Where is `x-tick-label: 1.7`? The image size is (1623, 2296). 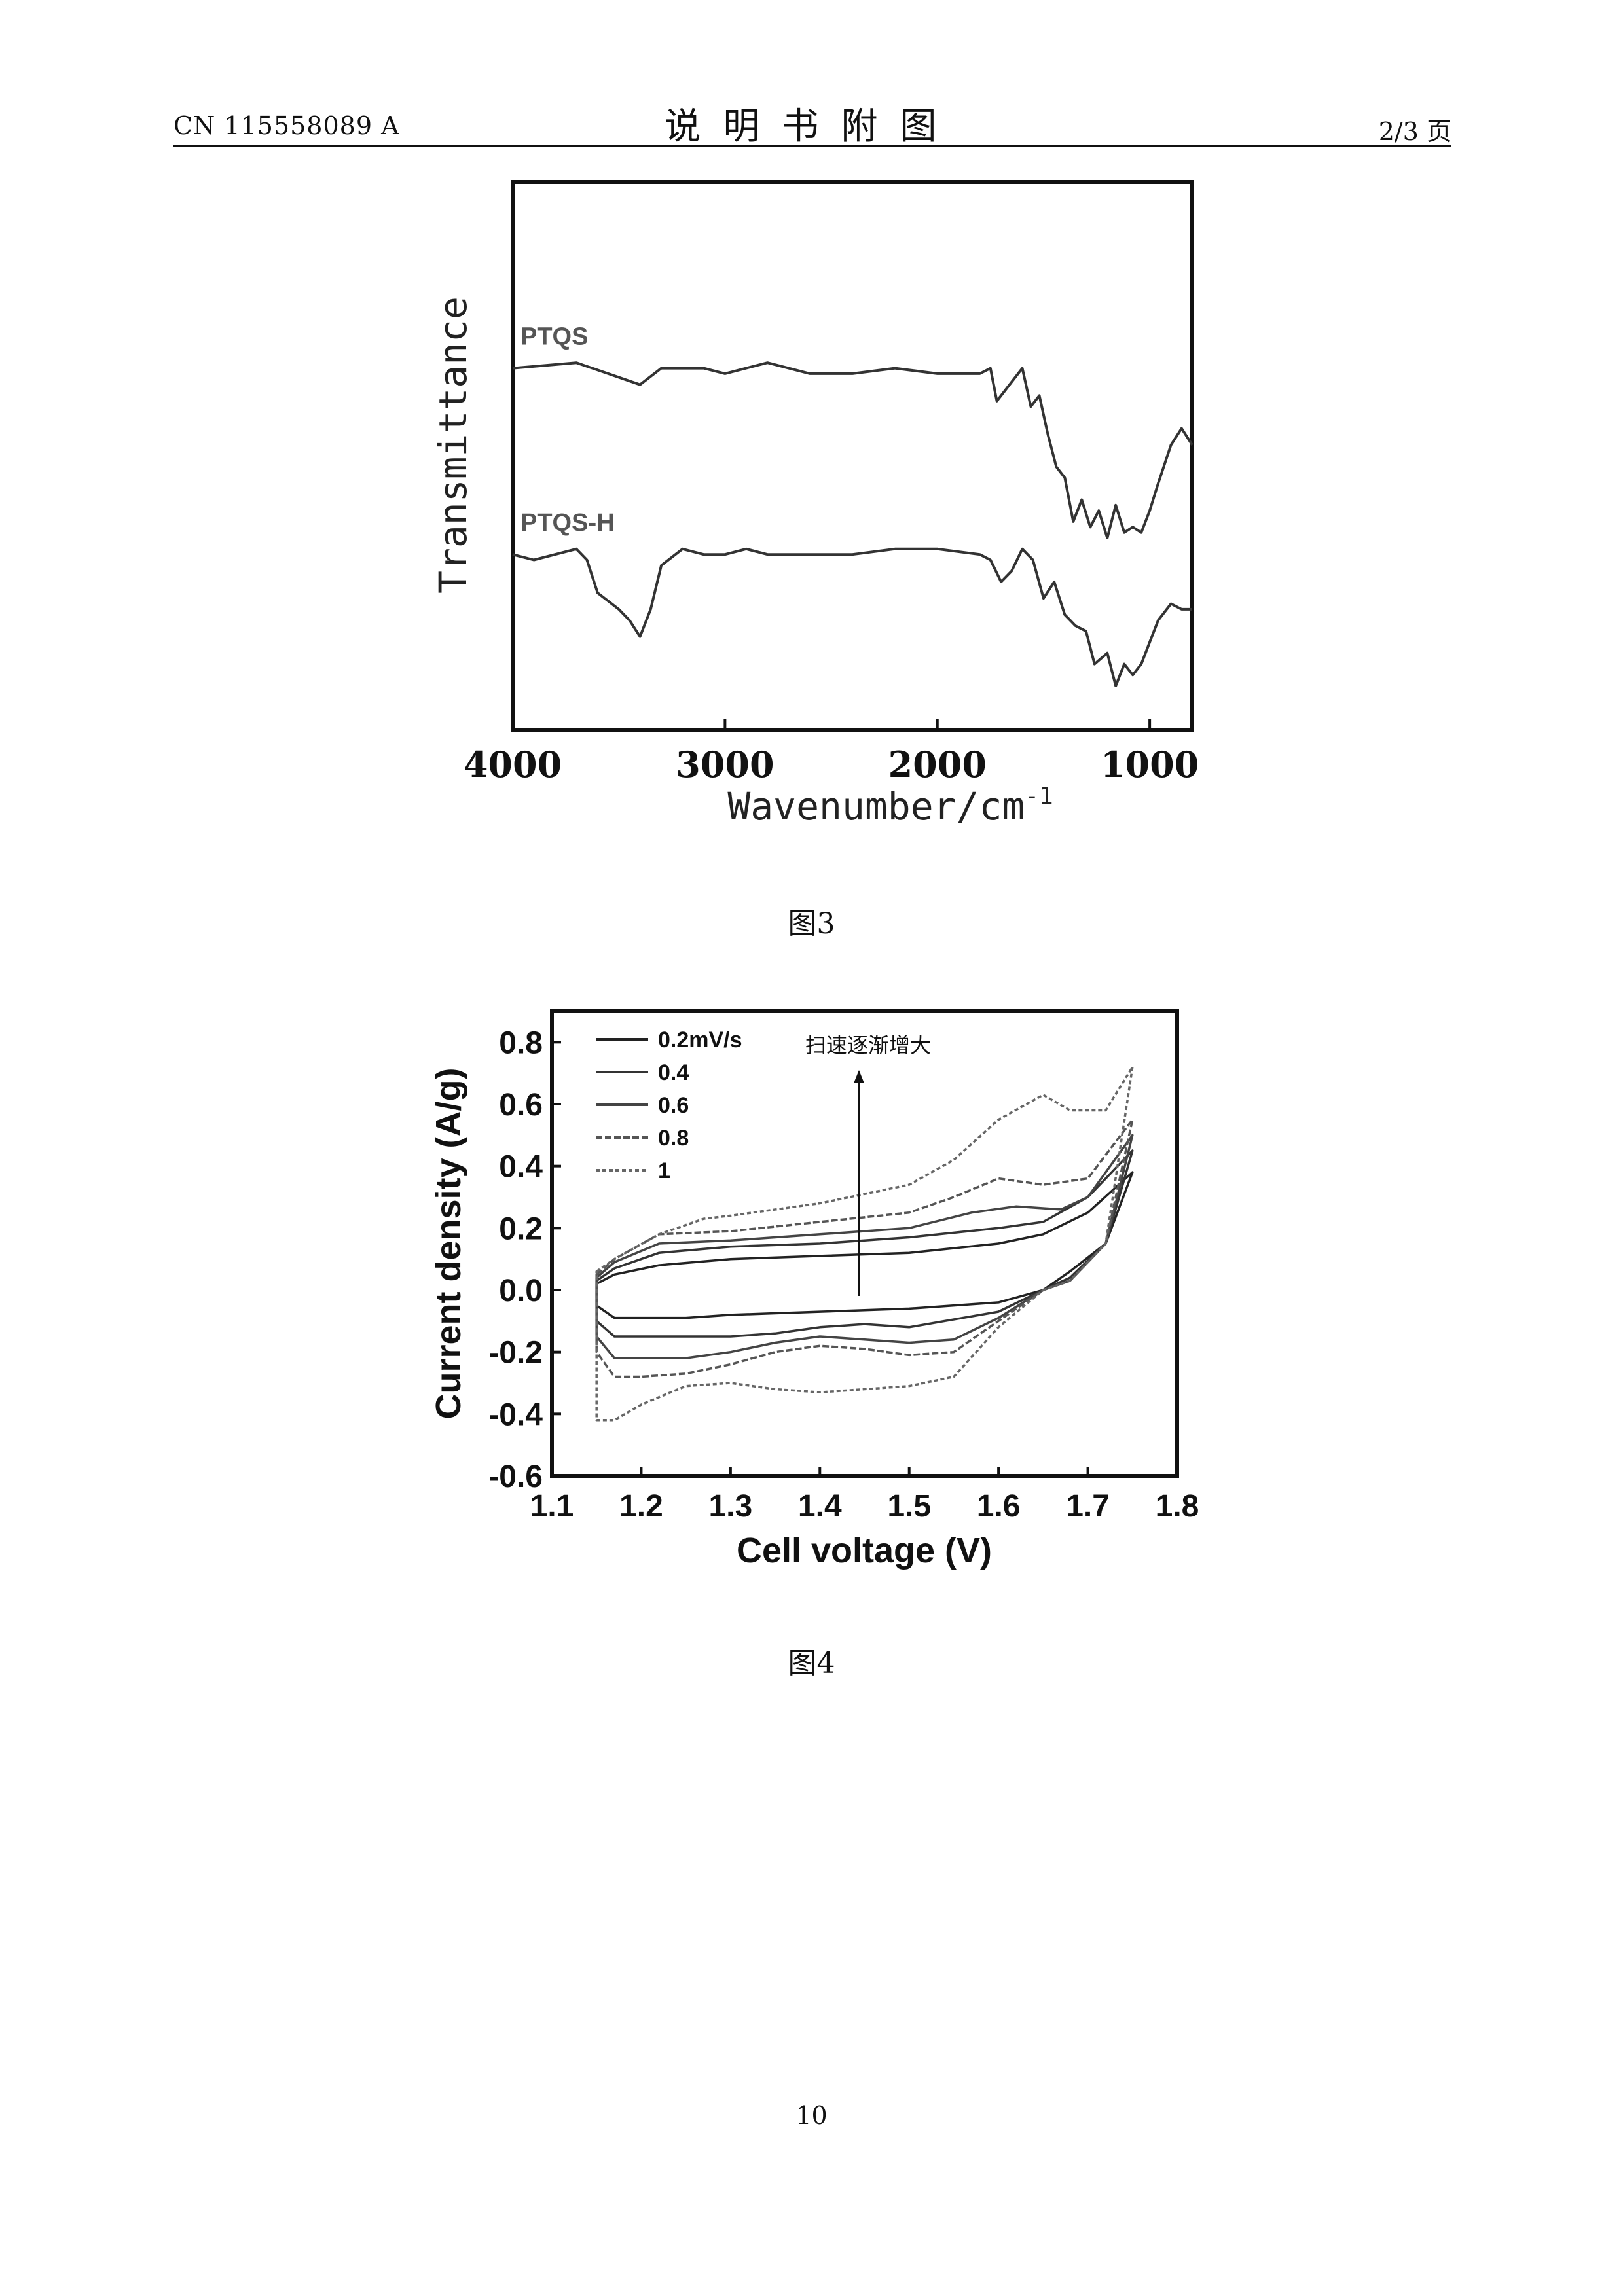
x-tick-label: 1.7 is located at coordinates (1088, 1507).